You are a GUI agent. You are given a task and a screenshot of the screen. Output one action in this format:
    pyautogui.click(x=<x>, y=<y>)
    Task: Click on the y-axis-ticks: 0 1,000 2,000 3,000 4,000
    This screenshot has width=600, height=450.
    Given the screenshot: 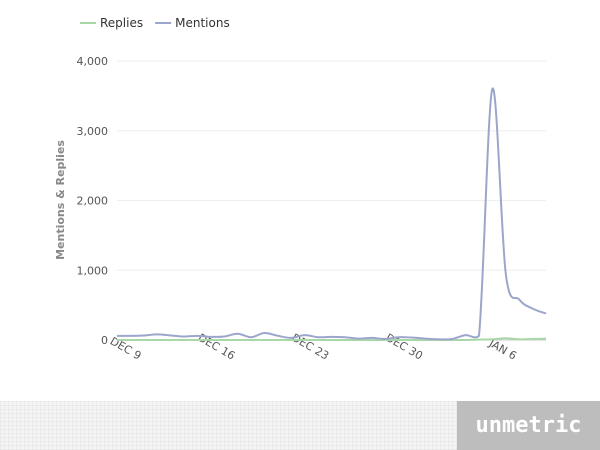 What is the action you would take?
    pyautogui.click(x=93, y=201)
    